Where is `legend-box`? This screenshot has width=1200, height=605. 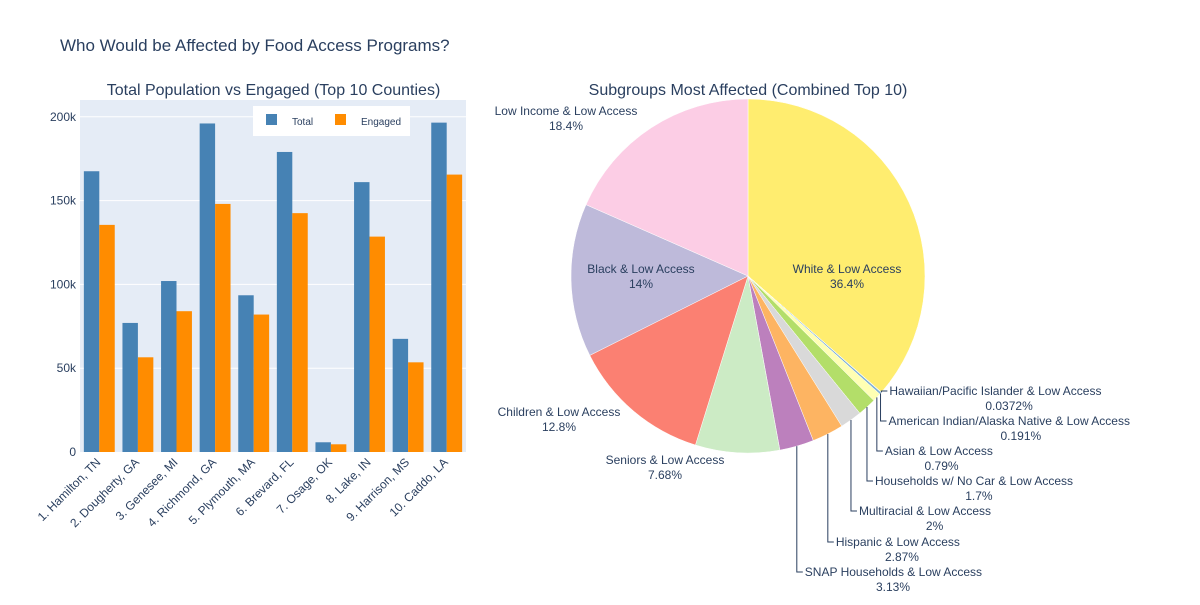
legend-box is located at coordinates (331, 121).